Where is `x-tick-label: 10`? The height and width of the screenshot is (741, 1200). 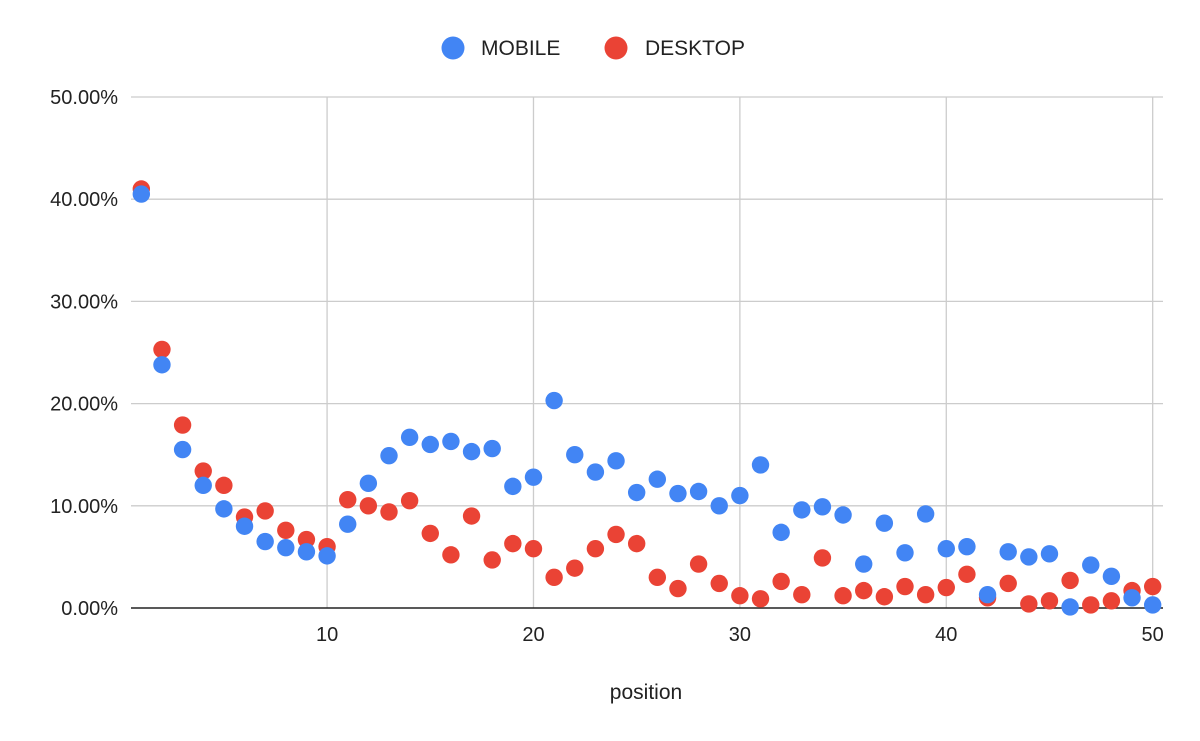
x-tick-label: 10 is located at coordinates (327, 635).